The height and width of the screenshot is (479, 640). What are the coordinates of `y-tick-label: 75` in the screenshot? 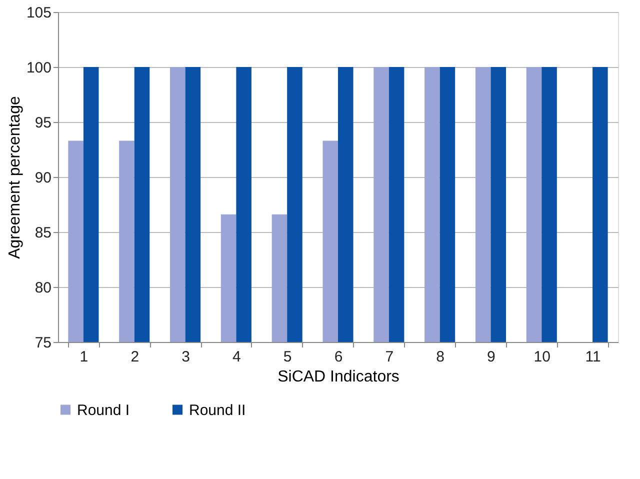 It's located at (43, 343).